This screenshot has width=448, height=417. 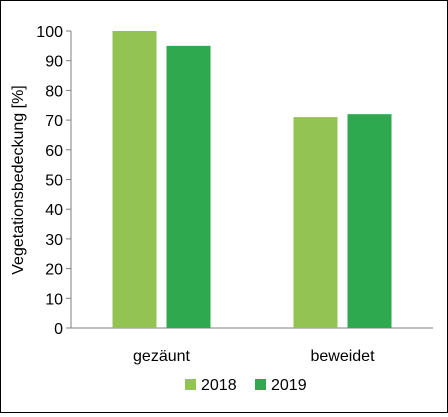 I want to click on y-tick-label: 50, so click(x=54, y=181).